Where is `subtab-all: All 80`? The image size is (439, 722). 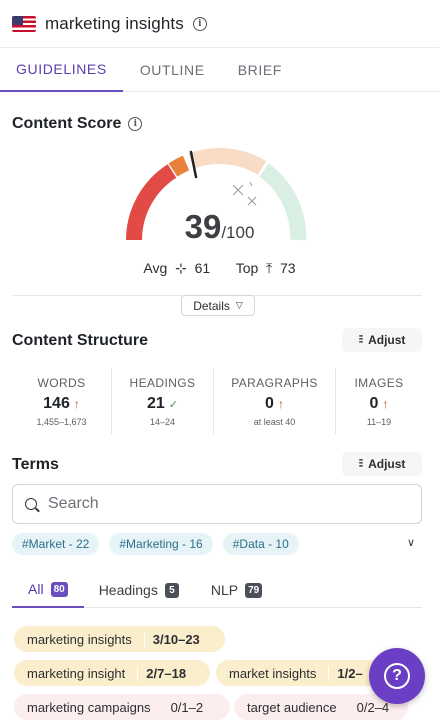
subtab-all: All 80 is located at coordinates (48, 590).